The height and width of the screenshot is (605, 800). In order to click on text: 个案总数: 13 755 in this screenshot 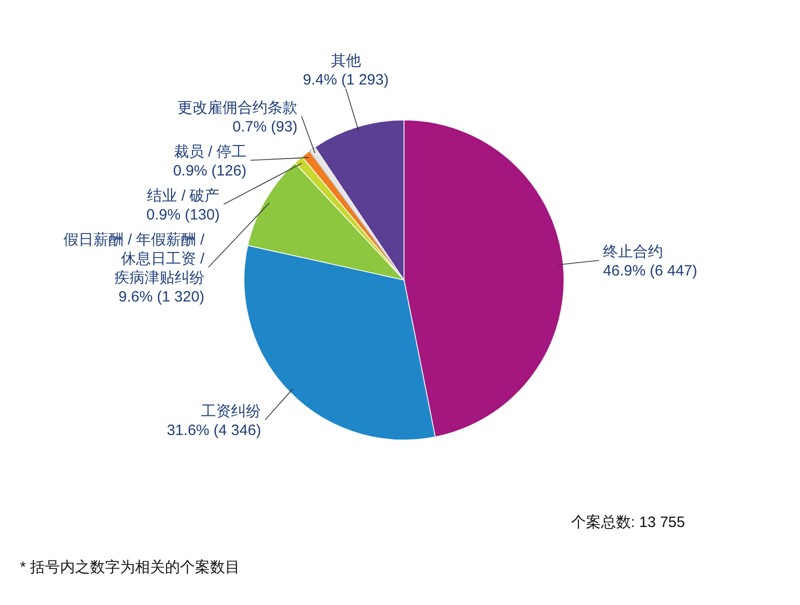, I will do `click(627, 522)`.